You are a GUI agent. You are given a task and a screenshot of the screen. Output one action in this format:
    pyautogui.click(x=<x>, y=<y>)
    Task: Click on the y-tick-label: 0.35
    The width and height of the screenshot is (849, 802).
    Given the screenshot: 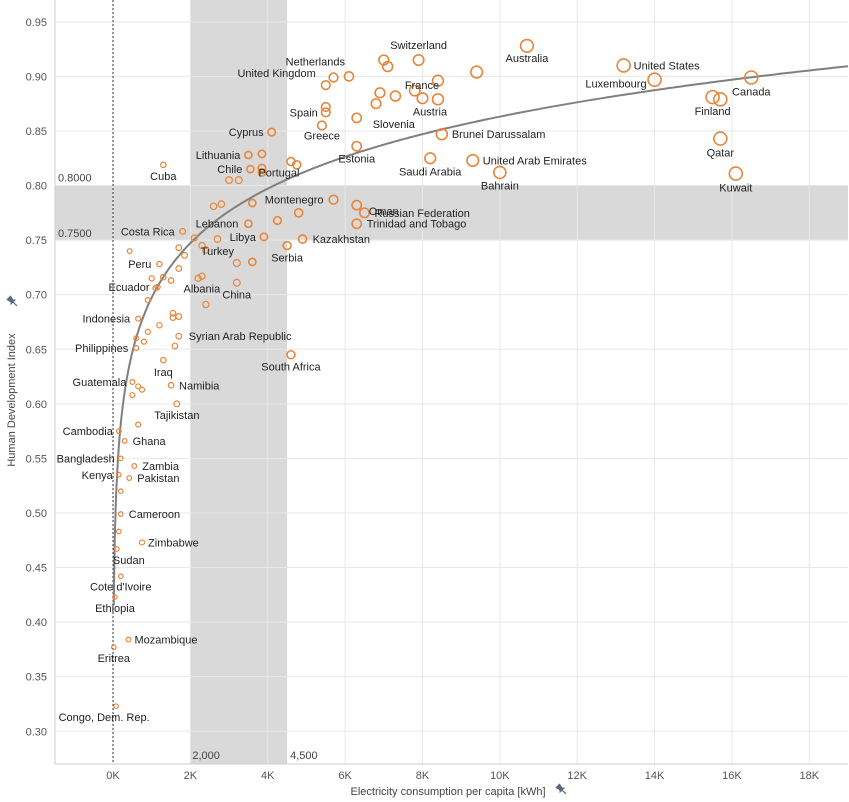 What is the action you would take?
    pyautogui.click(x=36, y=678)
    